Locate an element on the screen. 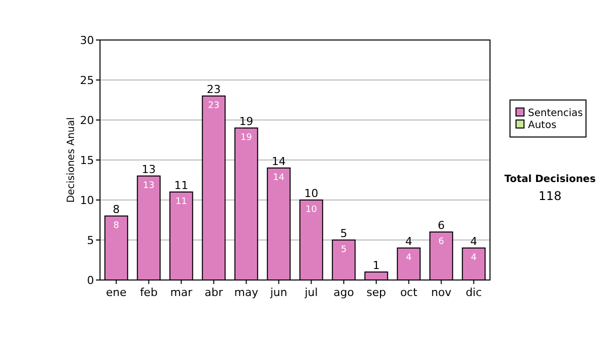 The height and width of the screenshot is (340, 600). data-label: 8 is located at coordinates (116, 226).